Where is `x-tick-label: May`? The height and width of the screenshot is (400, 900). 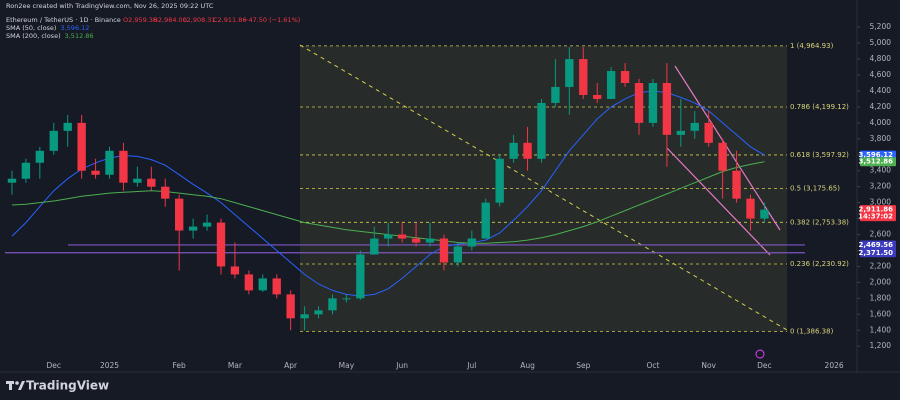 x-tick-label: May is located at coordinates (347, 365).